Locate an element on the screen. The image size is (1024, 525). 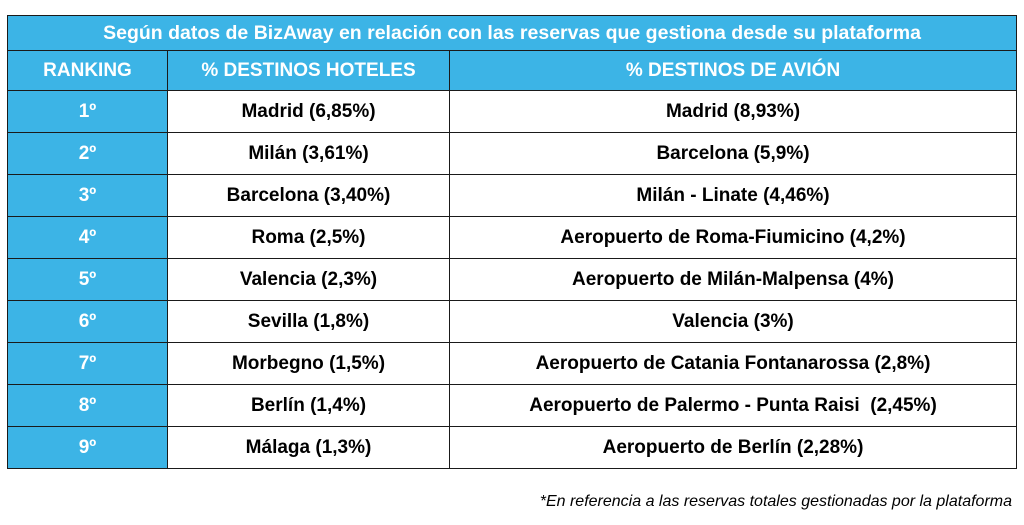
table-row: 2º Milán (3,61%) Barcelona (5,9%) is located at coordinates (512, 153).